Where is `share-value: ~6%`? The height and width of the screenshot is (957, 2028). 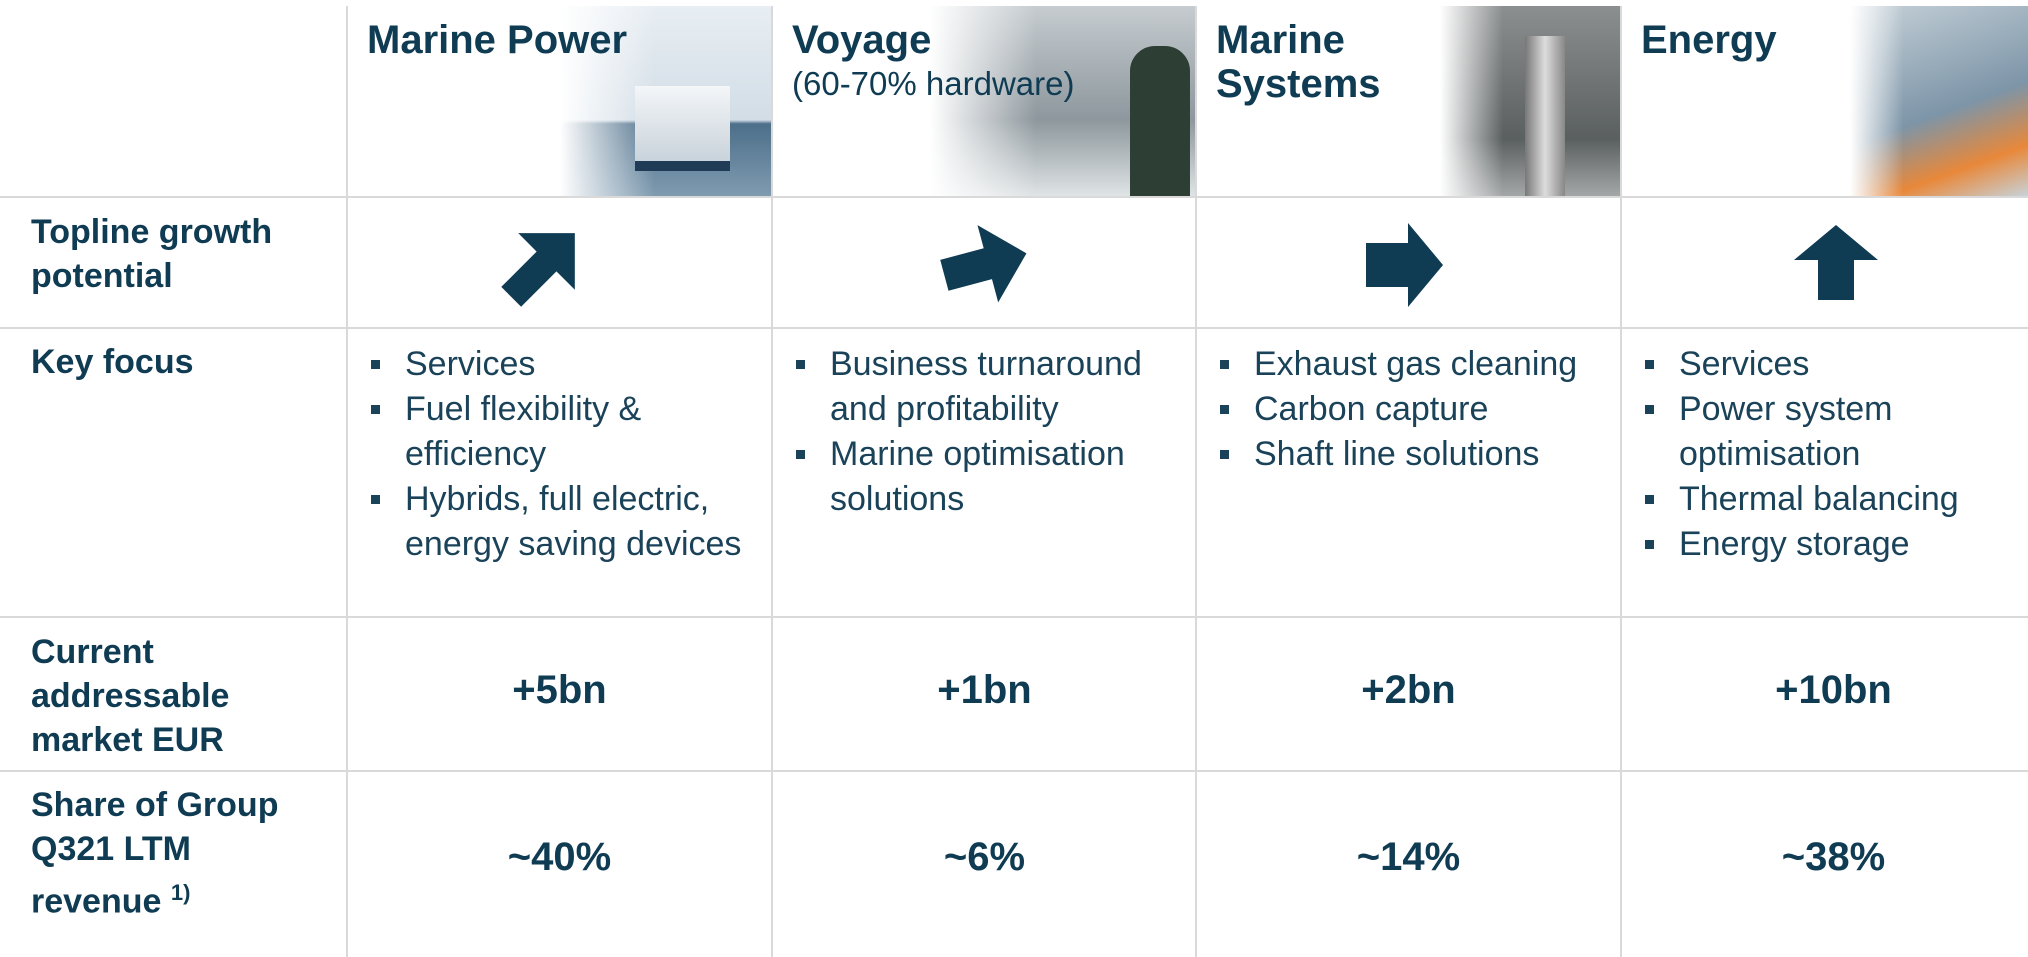 share-value: ~6% is located at coordinates (984, 857).